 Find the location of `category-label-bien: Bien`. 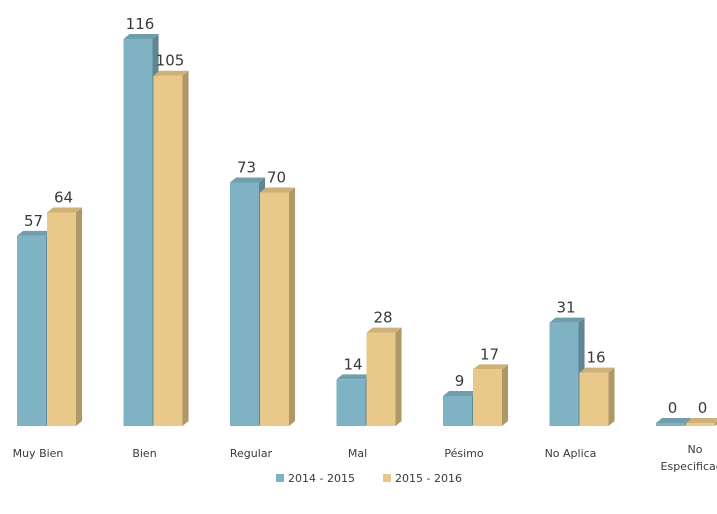

category-label-bien: Bien is located at coordinates (144, 453).